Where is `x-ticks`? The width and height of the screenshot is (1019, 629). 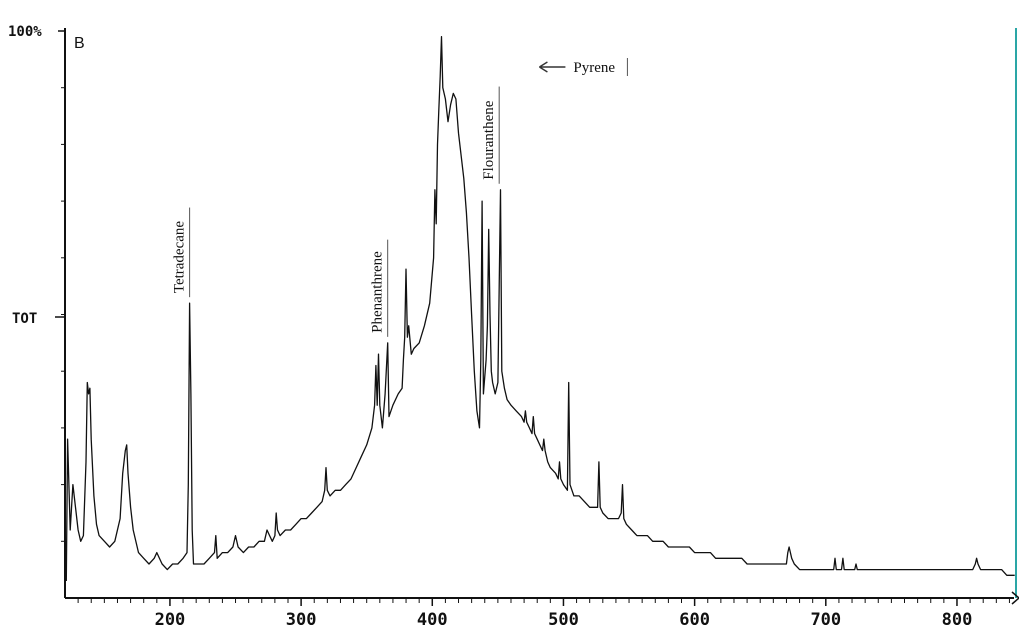
x-ticks is located at coordinates (543, 602).